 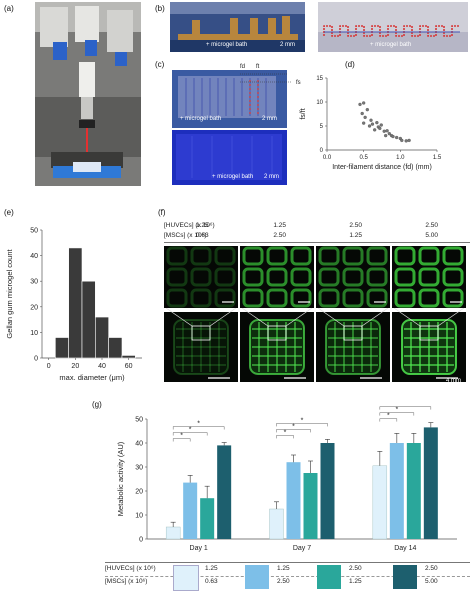 What do you see at coordinates (229, 99) in the screenshot?
I see `printed-grid-top-photo: + microgel bath 2 mm` at bounding box center [229, 99].